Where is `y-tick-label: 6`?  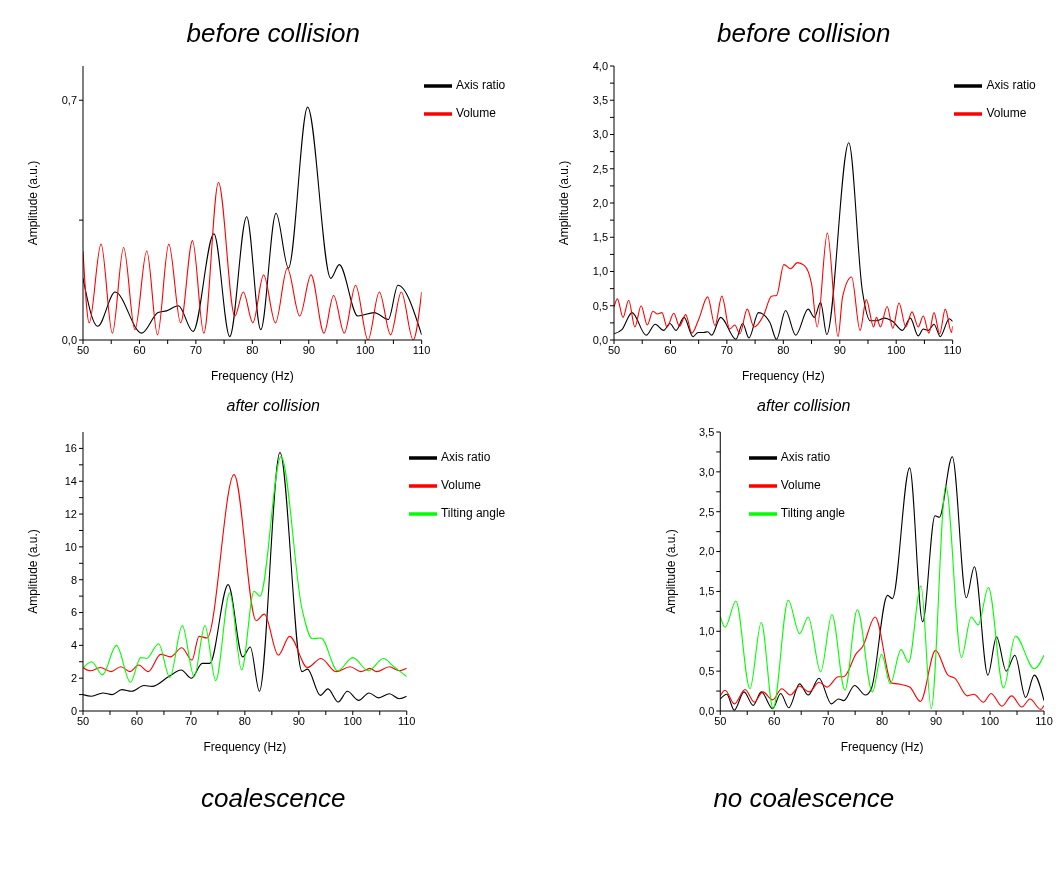 y-tick-label: 6 is located at coordinates (74, 612).